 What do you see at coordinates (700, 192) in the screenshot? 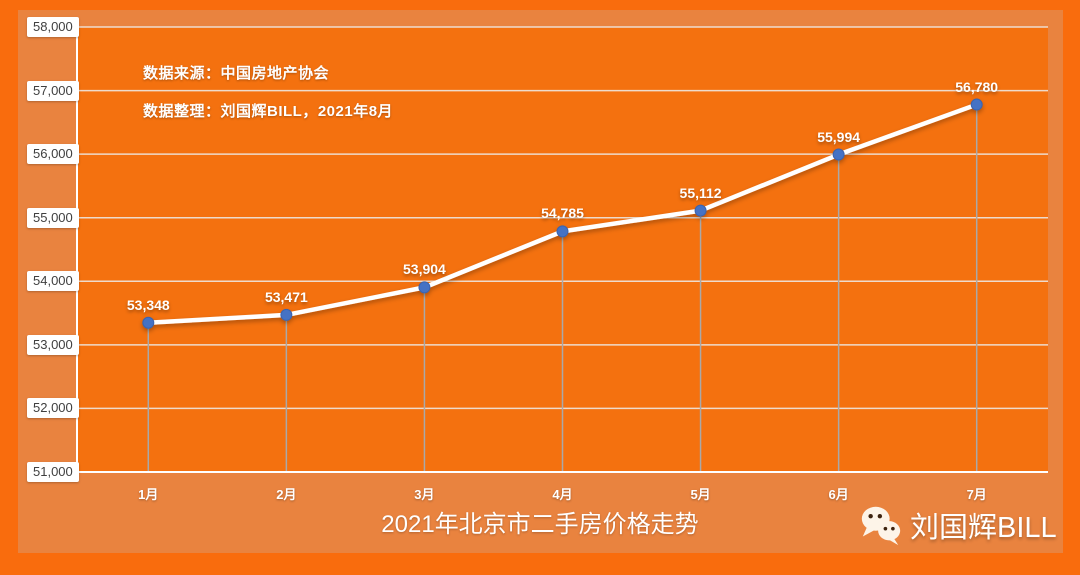
I see `data-point-value-label: 55,112` at bounding box center [700, 192].